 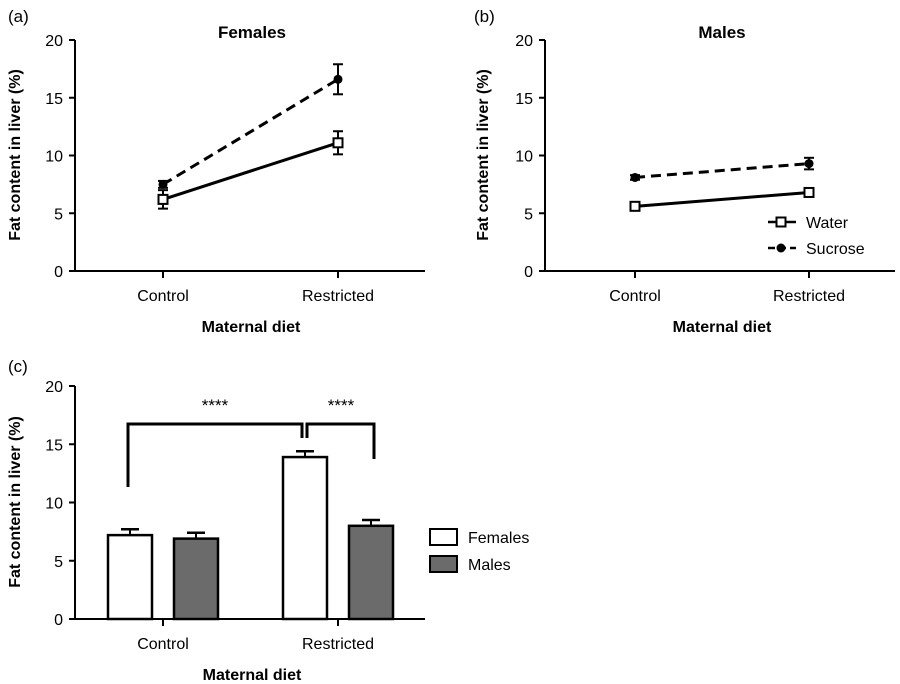 I want to click on panel-a-y-tick-label: 20, so click(x=54, y=41).